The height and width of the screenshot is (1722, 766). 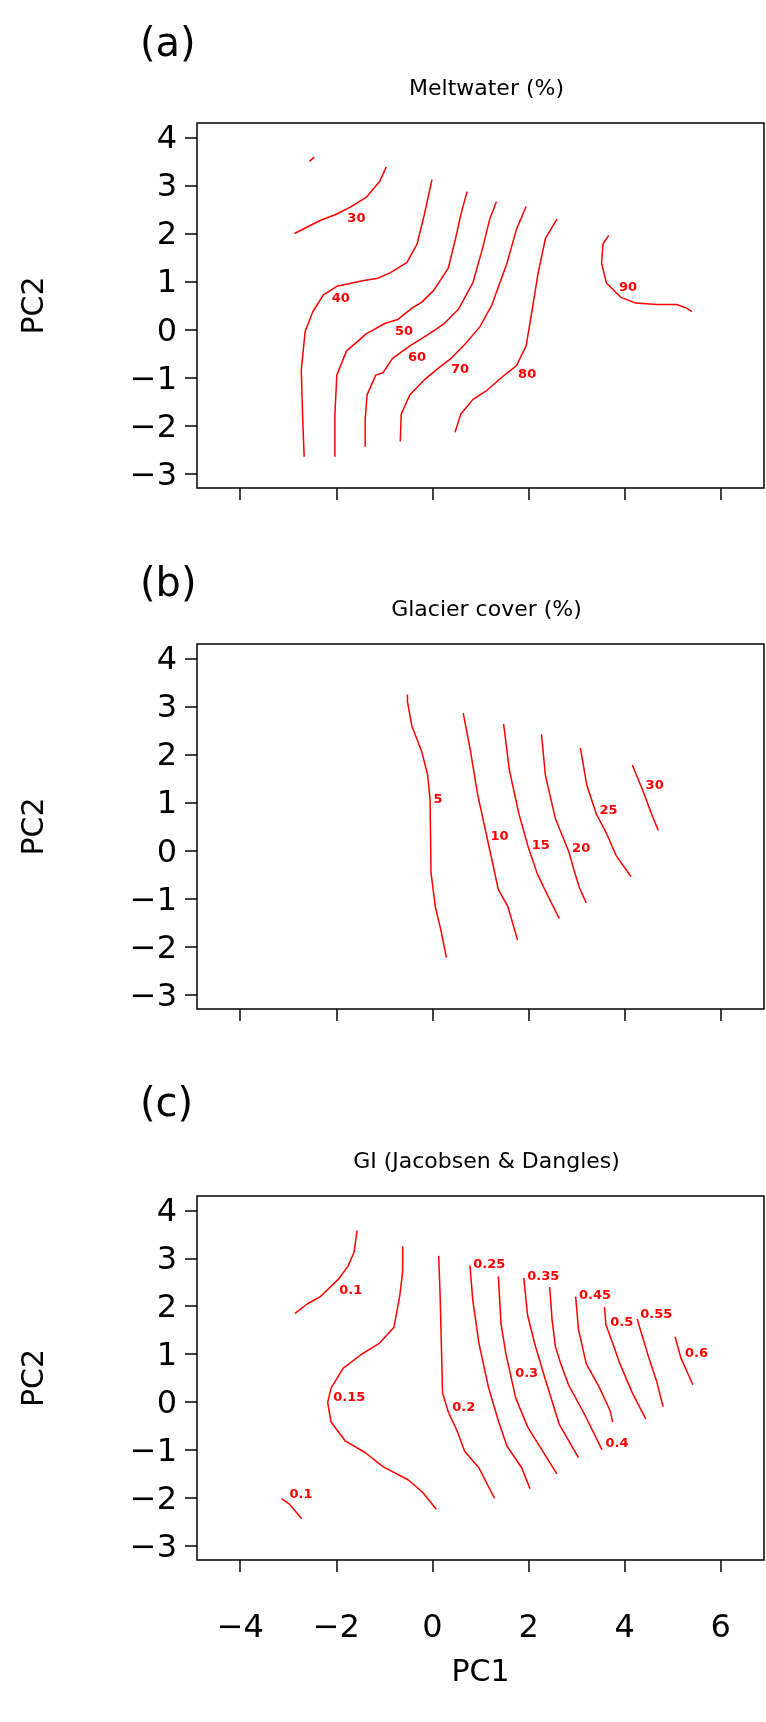 What do you see at coordinates (486, 608) in the screenshot?
I see `chart-title: Glacier cover (%)` at bounding box center [486, 608].